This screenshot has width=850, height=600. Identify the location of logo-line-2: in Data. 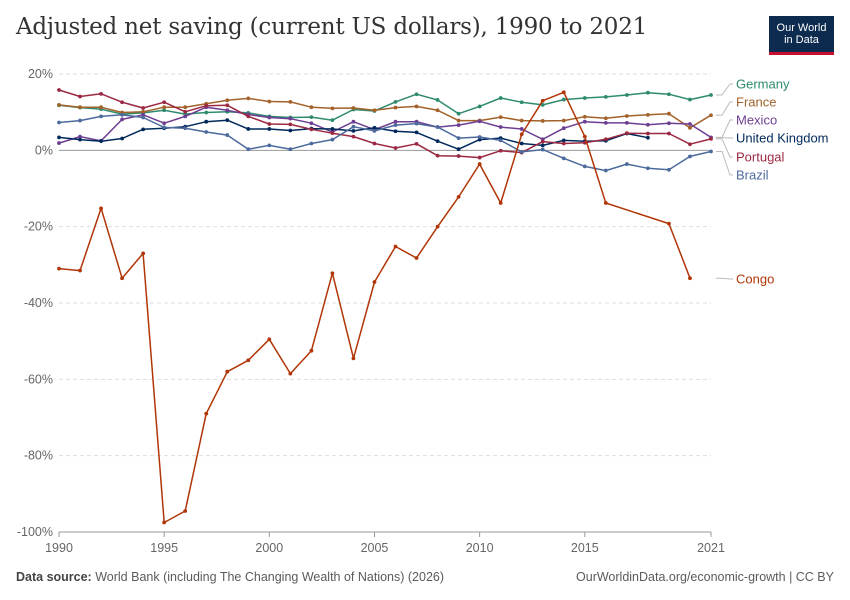
(801, 40).